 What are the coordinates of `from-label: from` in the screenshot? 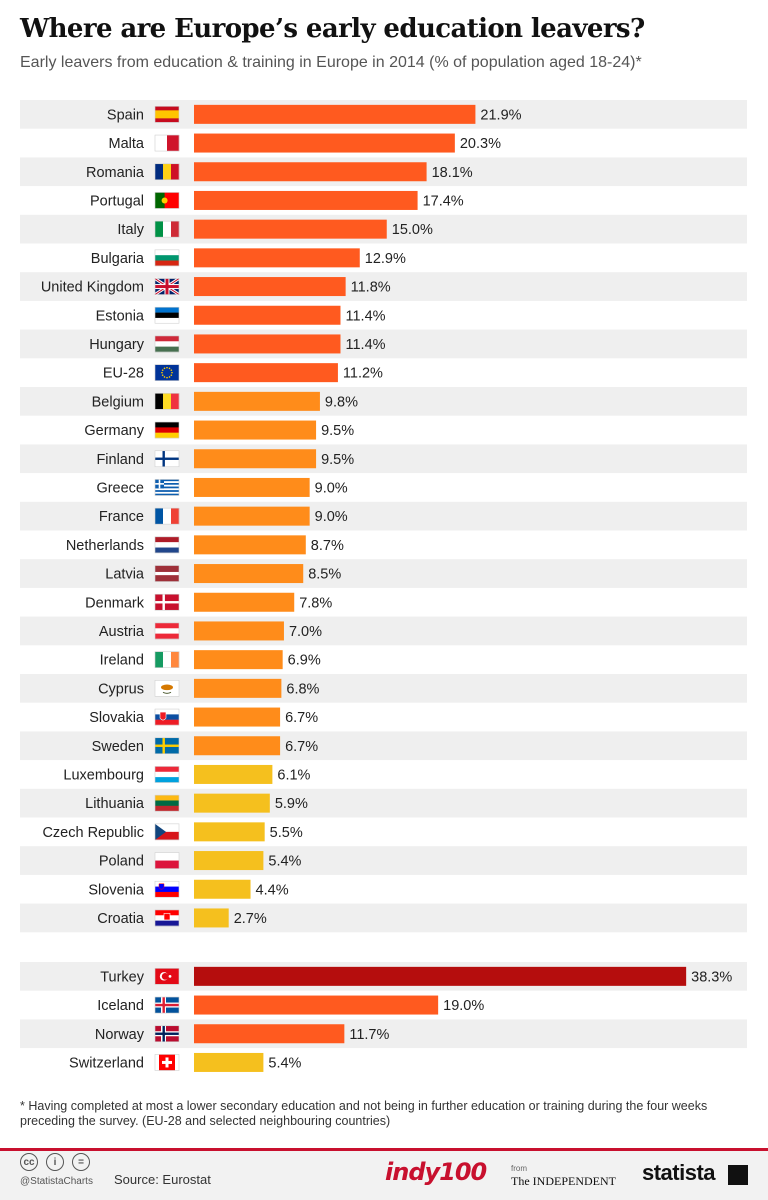 It's located at (519, 1168).